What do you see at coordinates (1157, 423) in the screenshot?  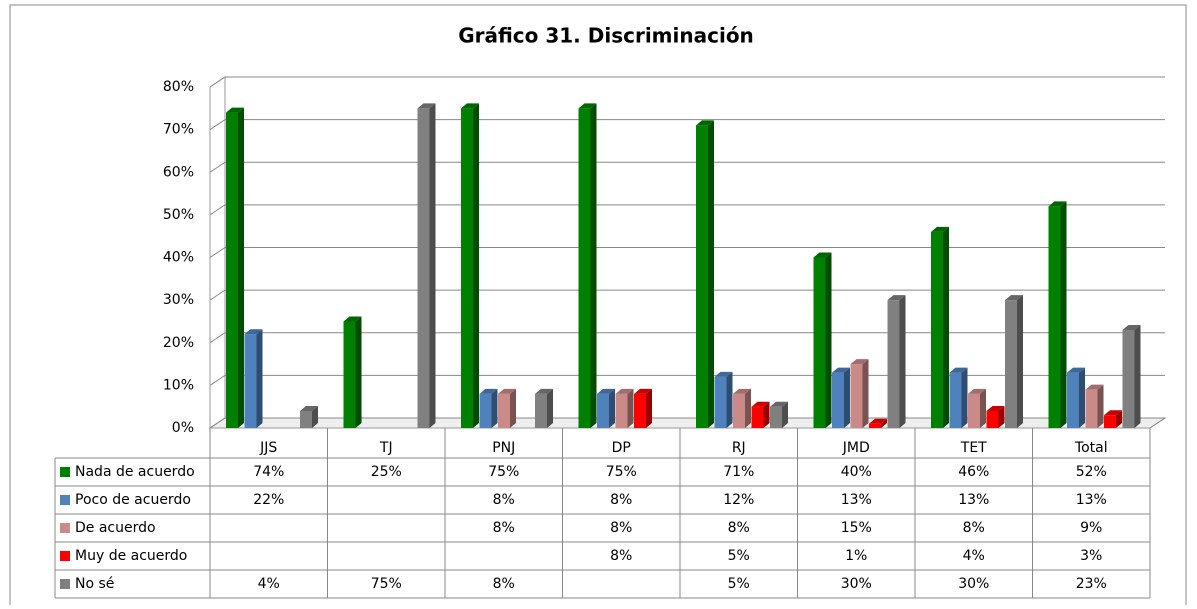 I see `table-border` at bounding box center [1157, 423].